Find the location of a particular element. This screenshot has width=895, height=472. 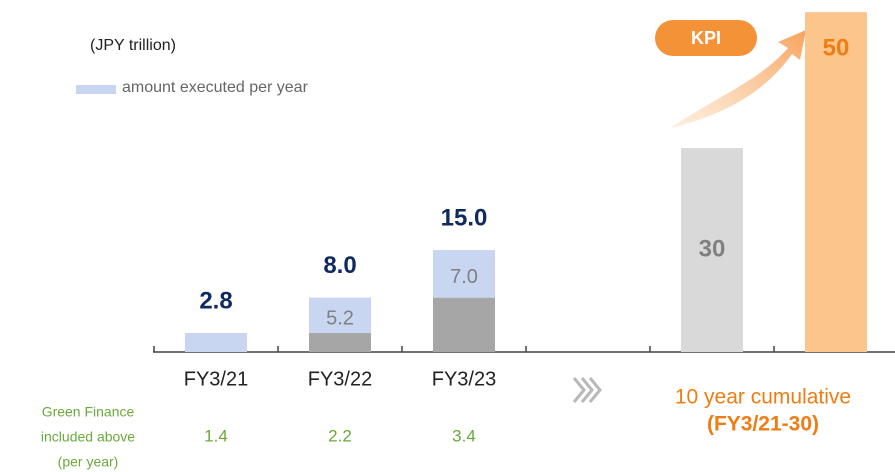

kpi-text: KPI is located at coordinates (706, 38).